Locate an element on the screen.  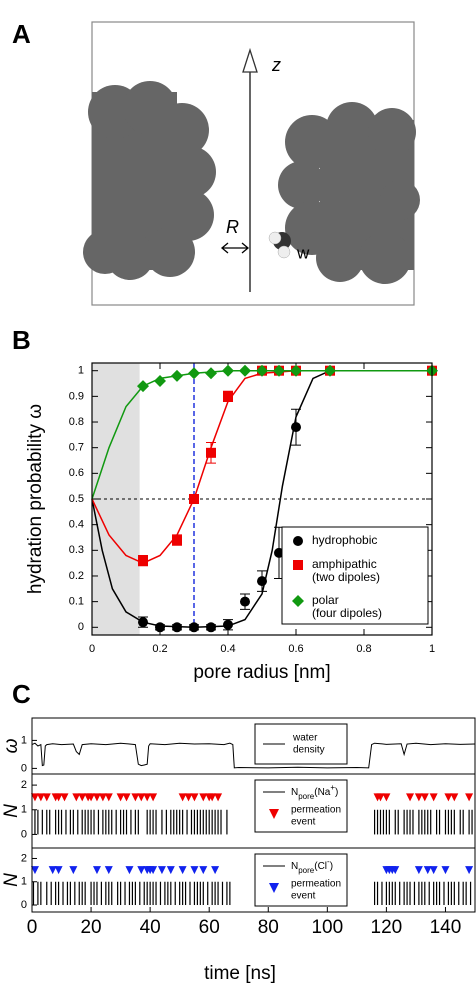
x-tick-label: 20 is located at coordinates (90, 927).